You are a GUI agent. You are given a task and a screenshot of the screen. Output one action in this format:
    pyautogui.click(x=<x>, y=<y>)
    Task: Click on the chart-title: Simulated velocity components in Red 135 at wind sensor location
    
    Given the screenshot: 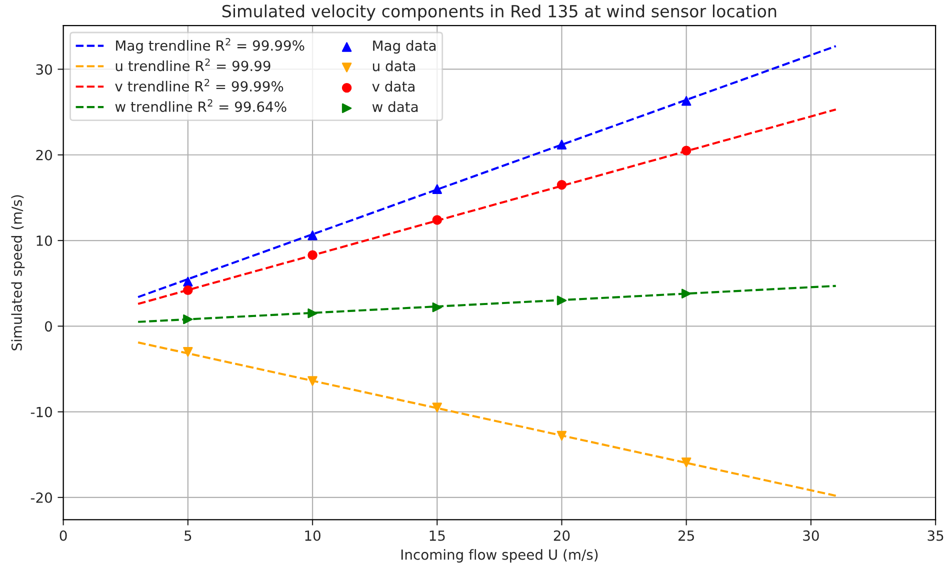 What is the action you would take?
    pyautogui.click(x=499, y=12)
    